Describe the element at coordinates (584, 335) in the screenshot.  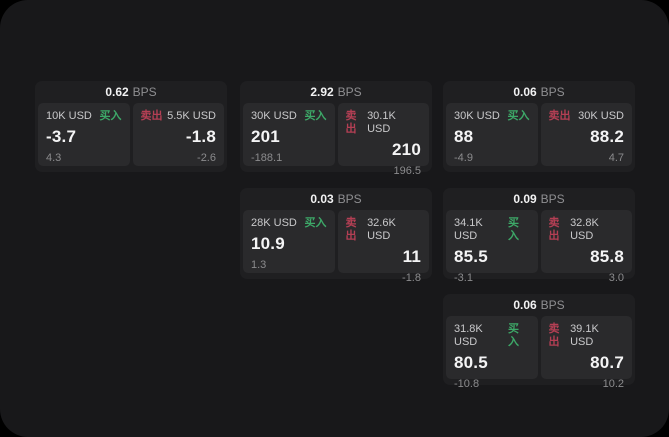
I see `sell-amount: 39.1K USD` at that location.